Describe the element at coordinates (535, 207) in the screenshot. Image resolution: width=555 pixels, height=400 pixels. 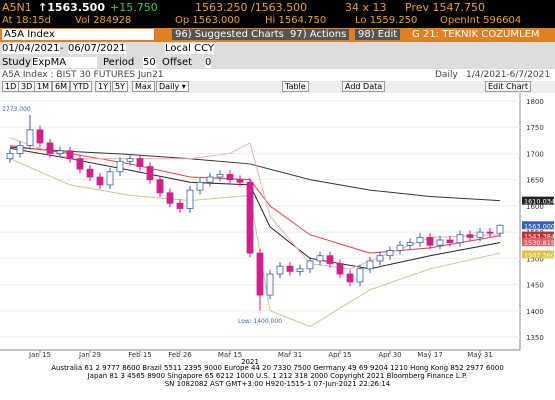
I see `y-tick-label: 1600` at that location.